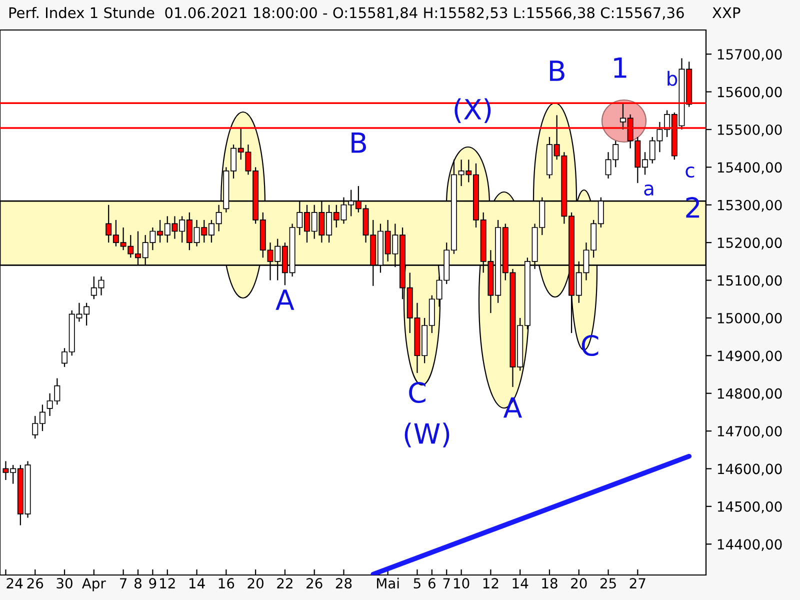 This screenshot has width=800, height=600. I want to click on x-tick-label: 5, so click(417, 583).